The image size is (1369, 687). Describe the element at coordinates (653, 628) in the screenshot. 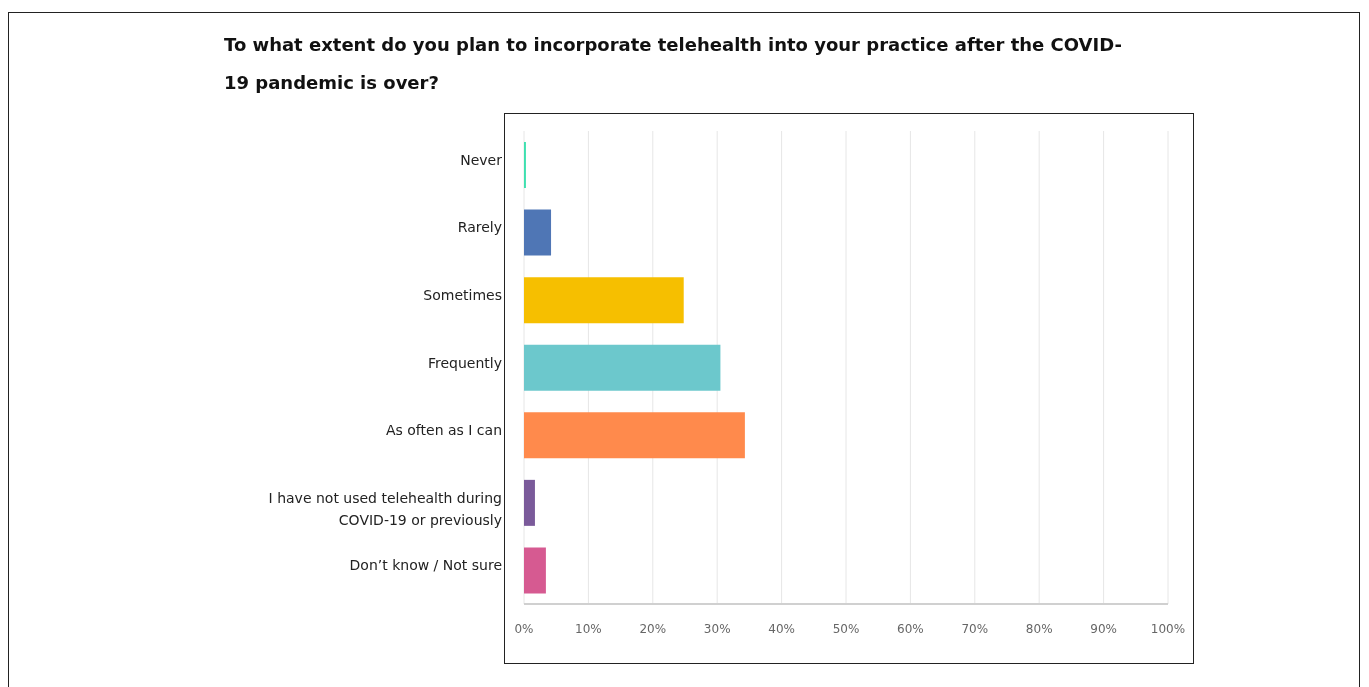

I see `x-tick-label: 20%` at that location.